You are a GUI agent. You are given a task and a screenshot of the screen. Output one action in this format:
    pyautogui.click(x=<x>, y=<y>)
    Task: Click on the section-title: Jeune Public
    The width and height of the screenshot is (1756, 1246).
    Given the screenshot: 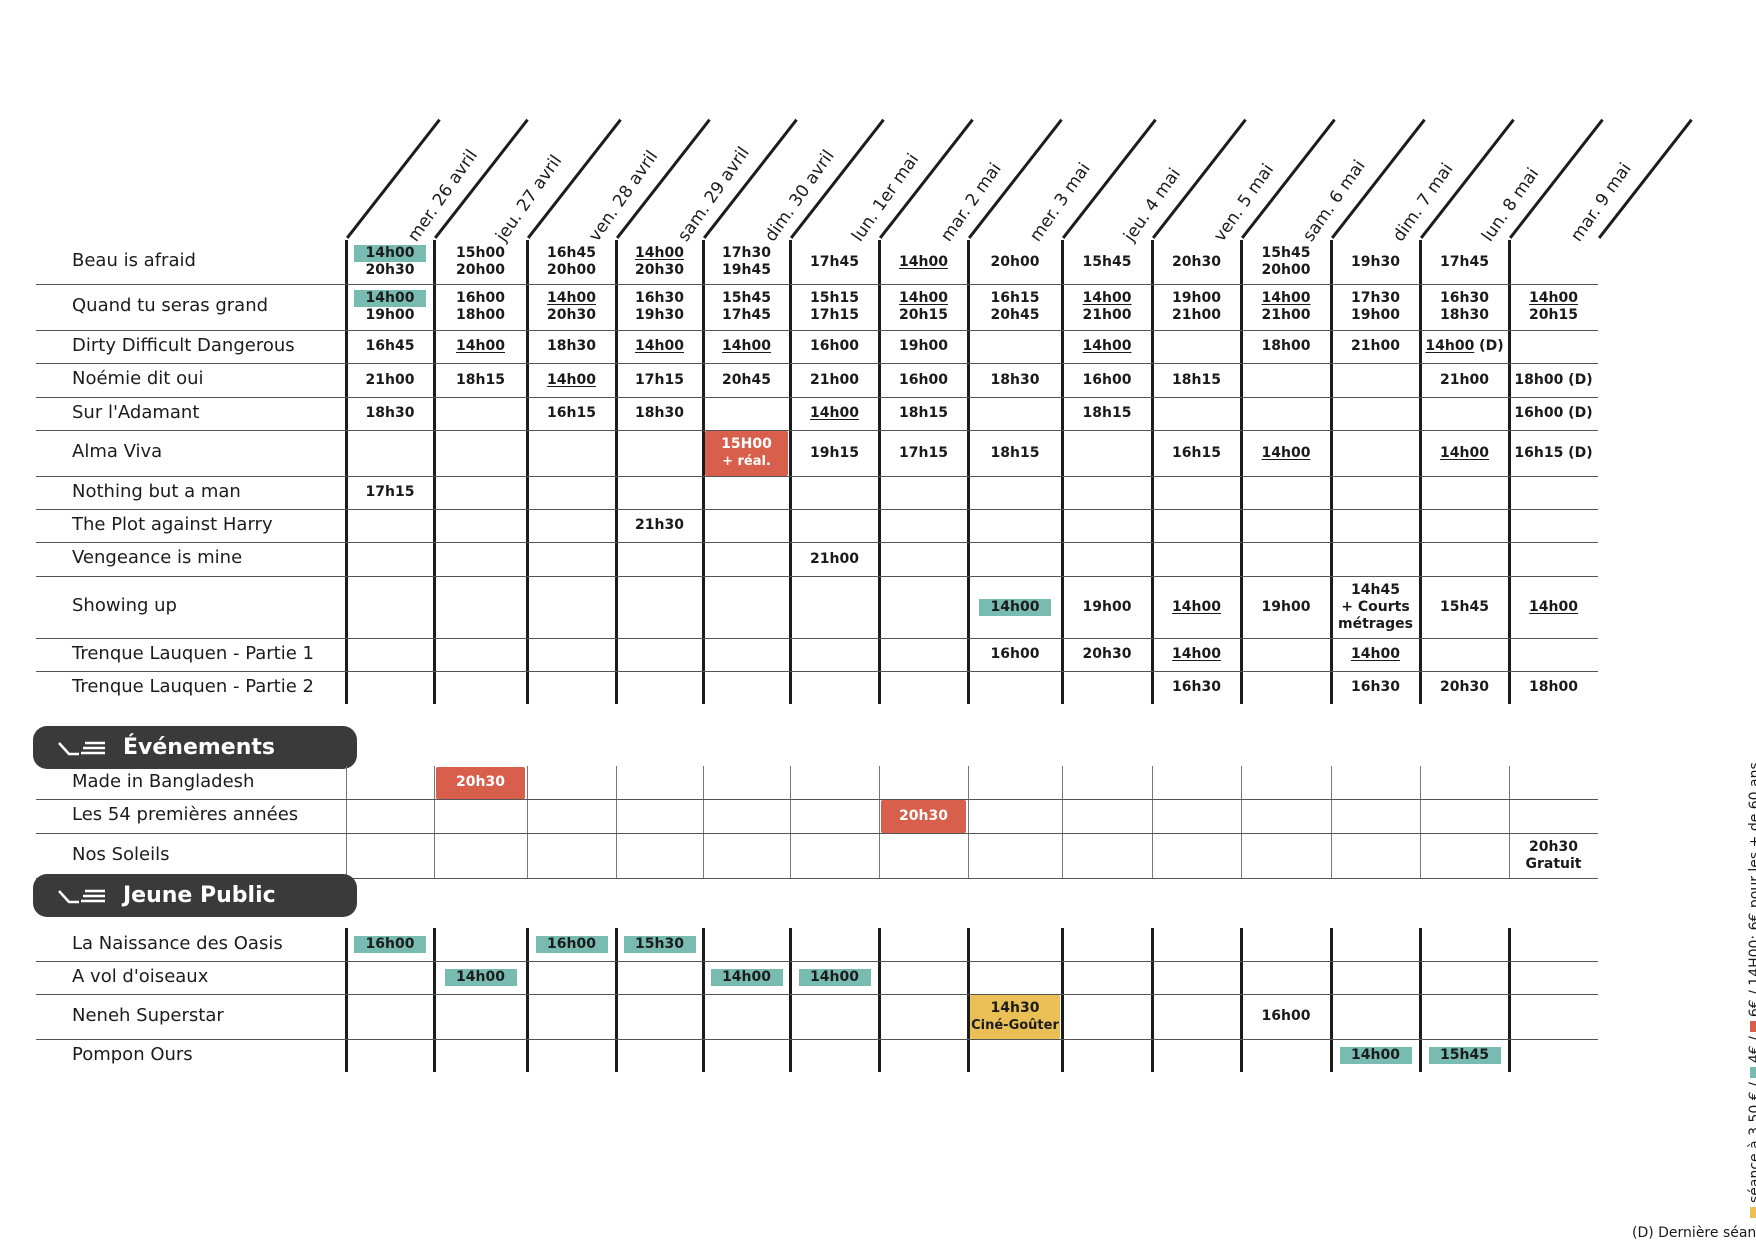 What is the action you would take?
    pyautogui.click(x=199, y=895)
    